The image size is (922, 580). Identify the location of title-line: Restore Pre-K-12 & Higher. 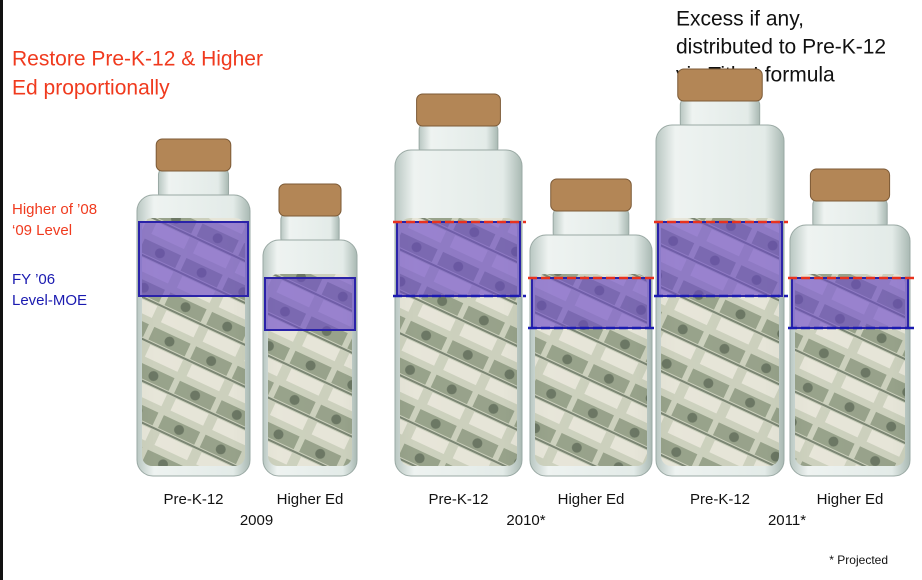
(137, 59).